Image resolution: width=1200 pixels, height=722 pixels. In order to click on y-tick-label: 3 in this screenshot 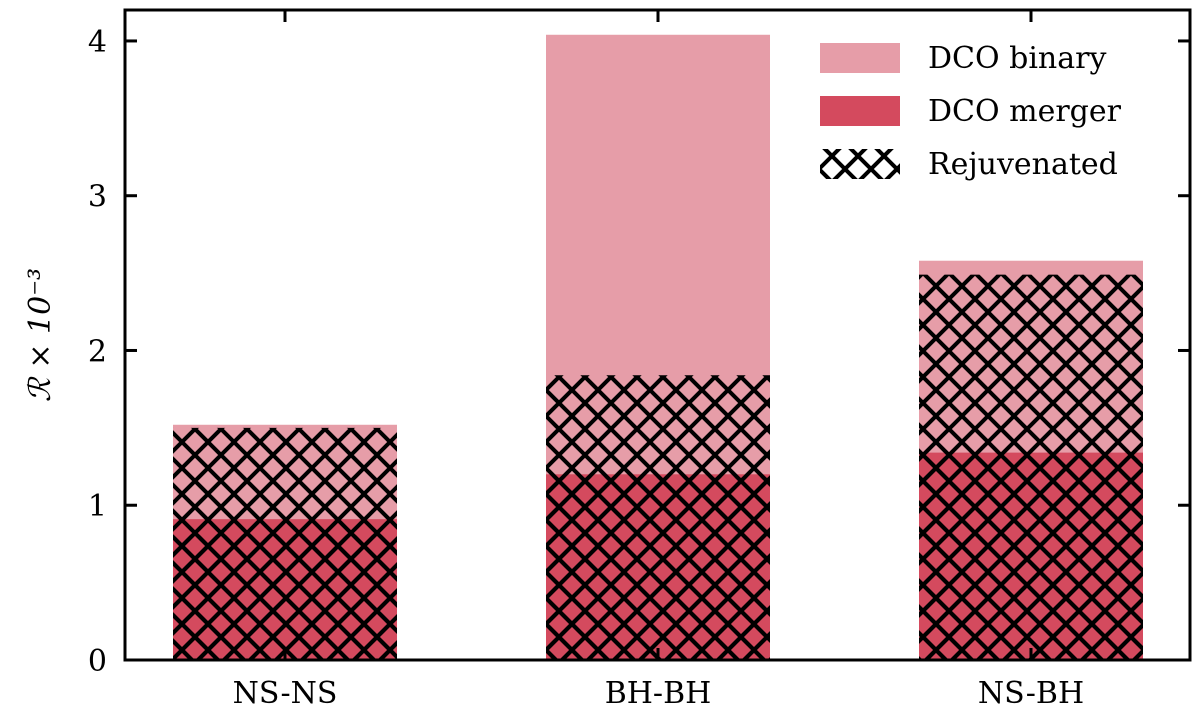, I will do `click(97, 197)`.